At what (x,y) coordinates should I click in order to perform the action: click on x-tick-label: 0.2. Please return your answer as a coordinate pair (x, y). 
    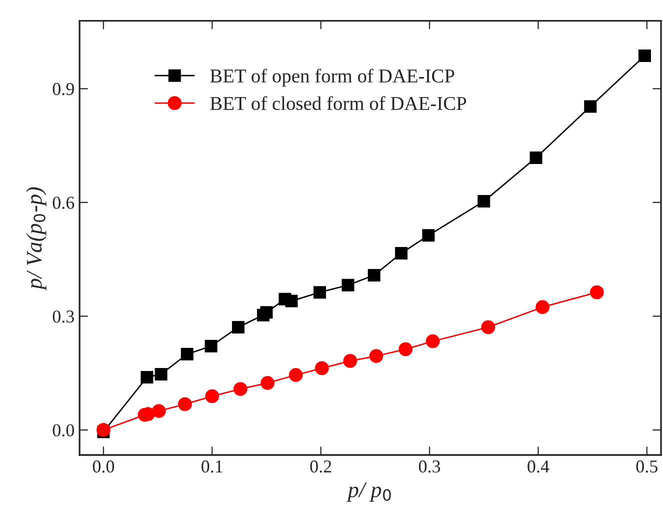
    Looking at the image, I should click on (321, 466).